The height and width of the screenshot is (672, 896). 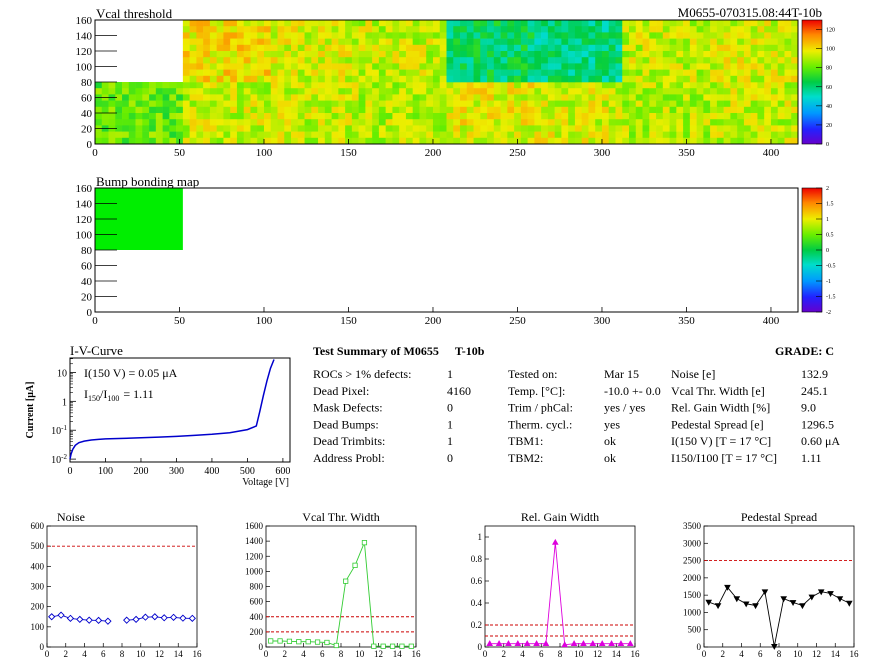 I want to click on plot-x-tick-label: 6, so click(x=541, y=654).